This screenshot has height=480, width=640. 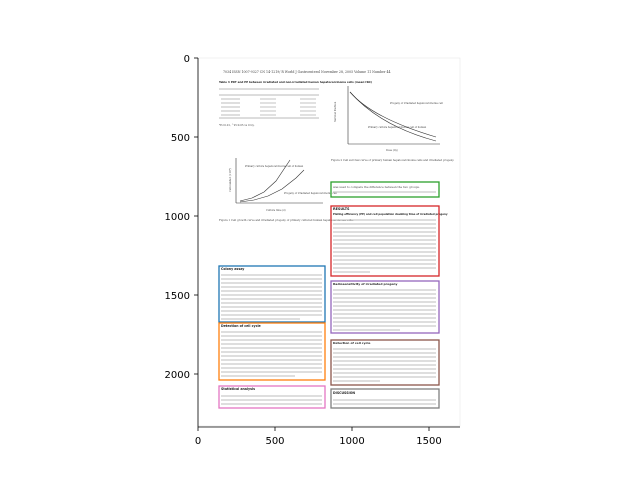 What do you see at coordinates (351, 343) in the screenshot?
I see `cell-cycle-heading-right: Detection of cell cycle` at bounding box center [351, 343].